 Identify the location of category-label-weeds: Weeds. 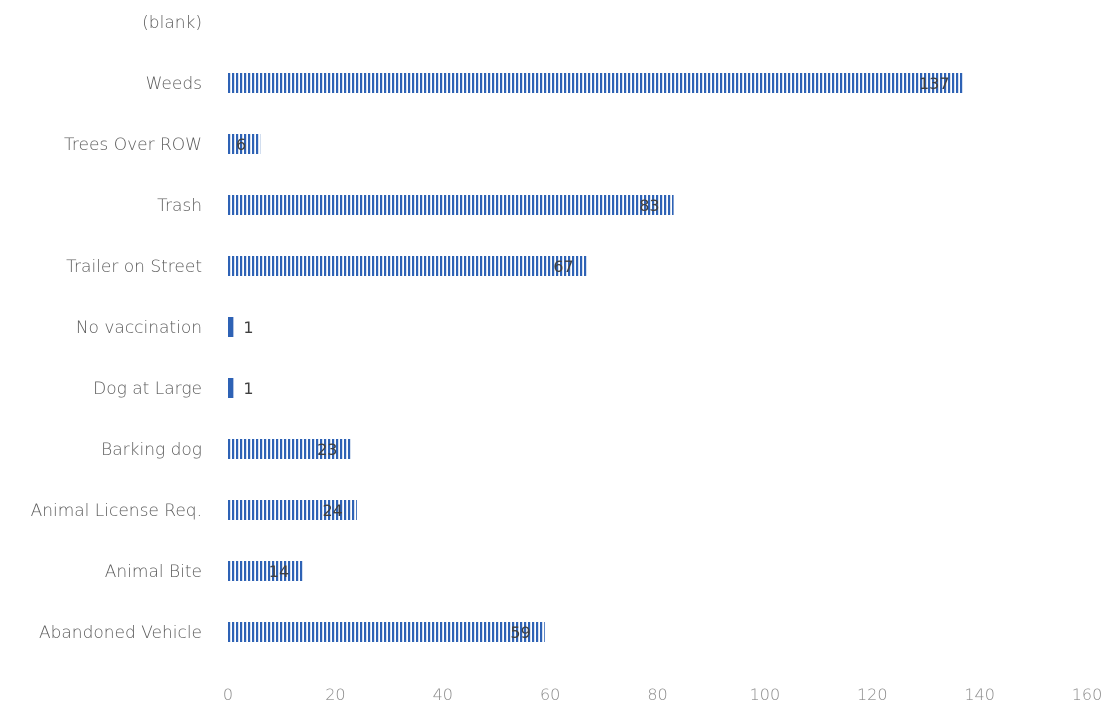
(174, 84).